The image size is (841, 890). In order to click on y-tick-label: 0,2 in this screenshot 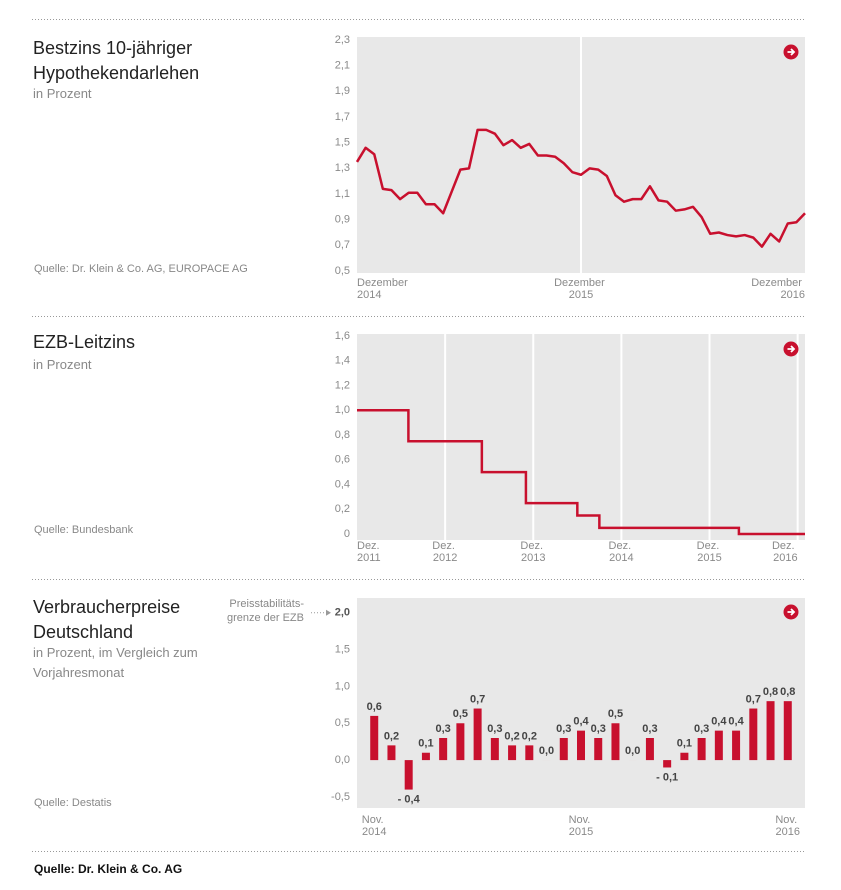, I will do `click(342, 509)`.